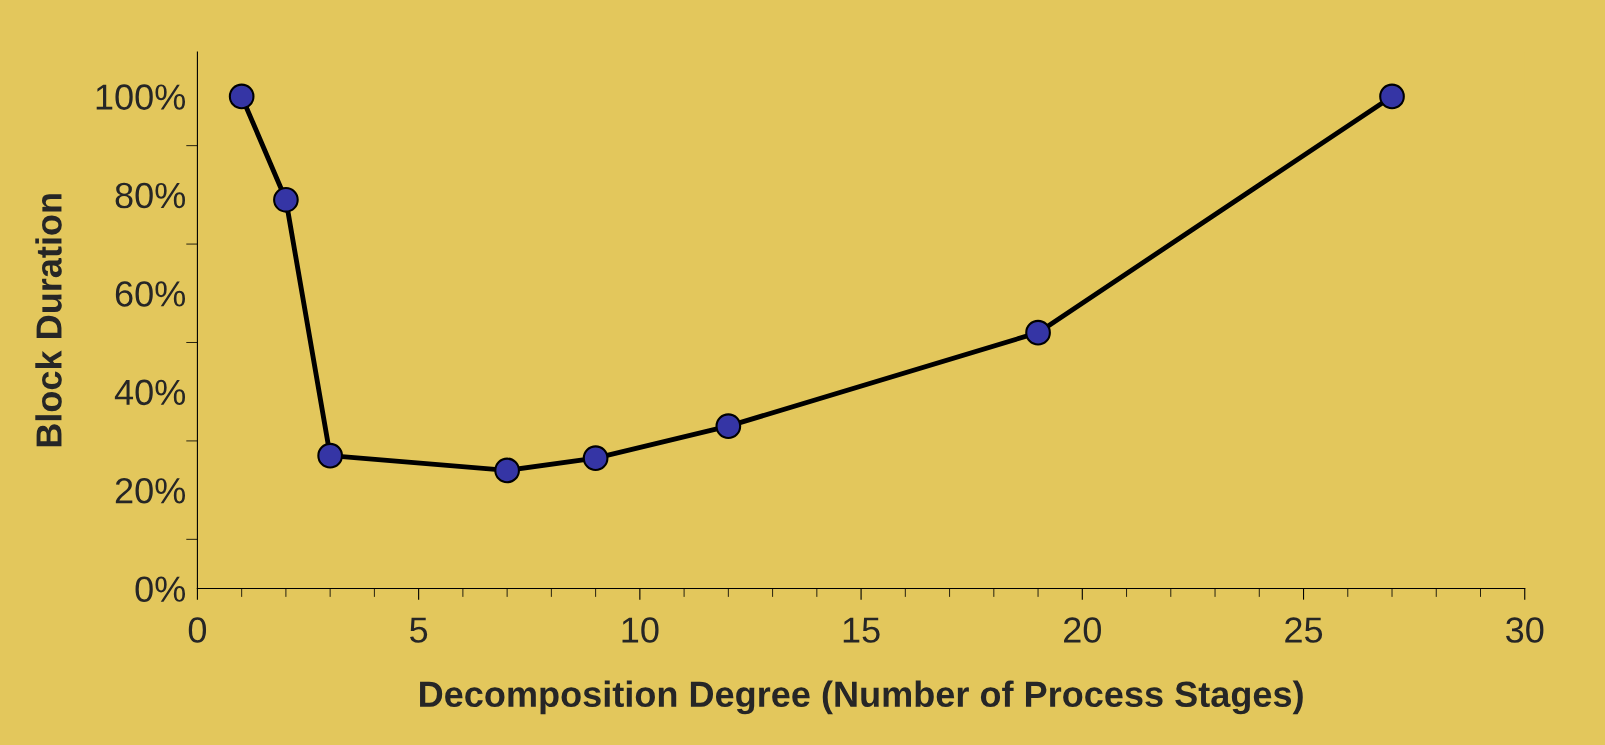 The width and height of the screenshot is (1605, 745). Describe the element at coordinates (150, 195) in the screenshot. I see `y-tick-label: 80%` at that location.